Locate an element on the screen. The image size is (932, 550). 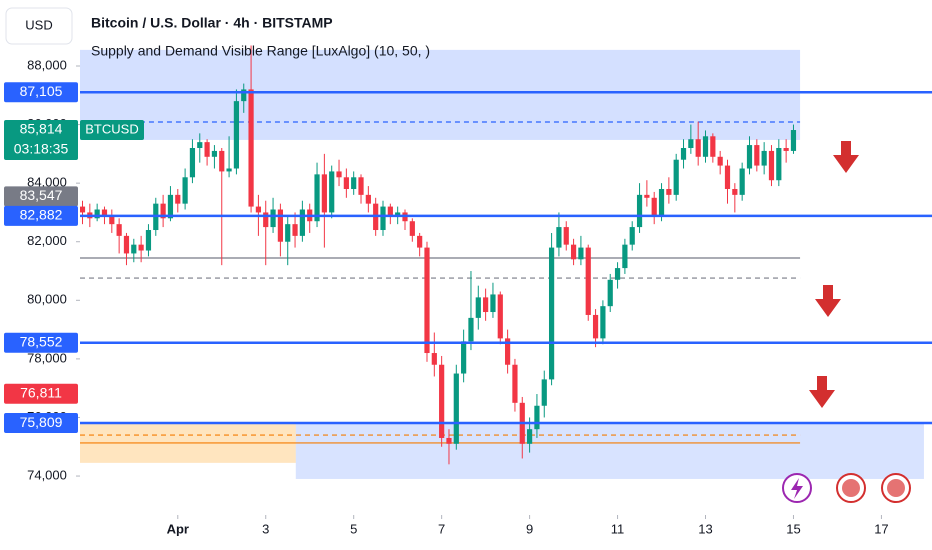
currency-box is located at coordinates (39, 26).